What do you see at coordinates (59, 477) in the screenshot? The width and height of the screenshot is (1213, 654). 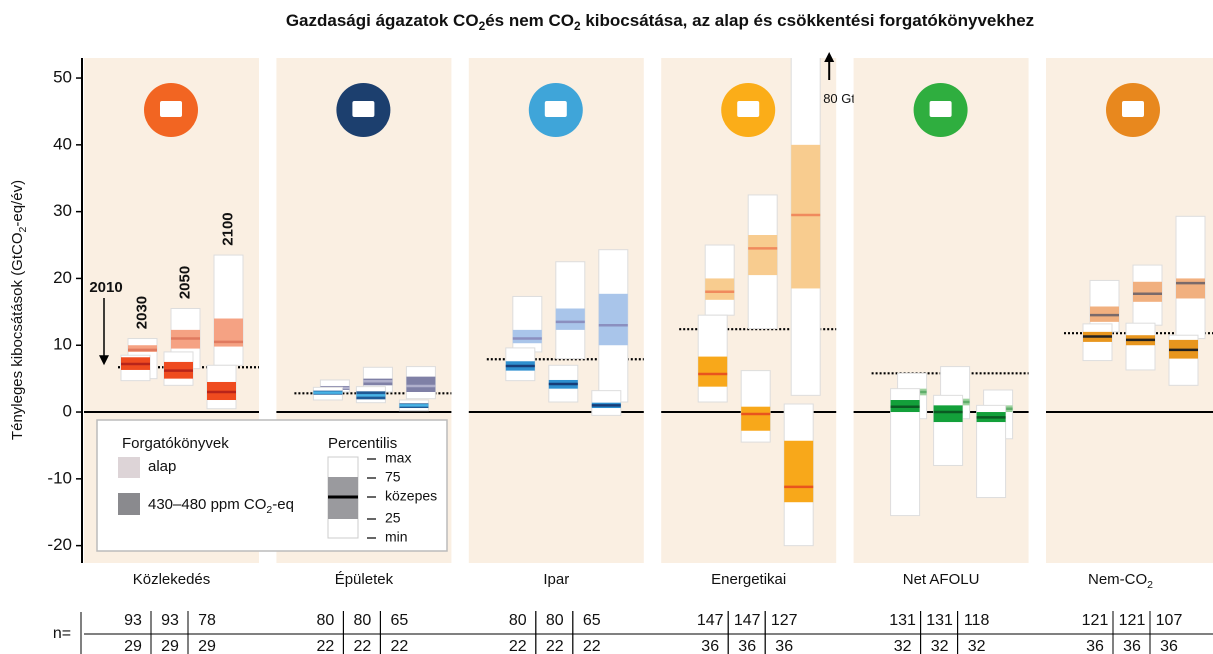 I see `y-tick-label: -10` at bounding box center [59, 477].